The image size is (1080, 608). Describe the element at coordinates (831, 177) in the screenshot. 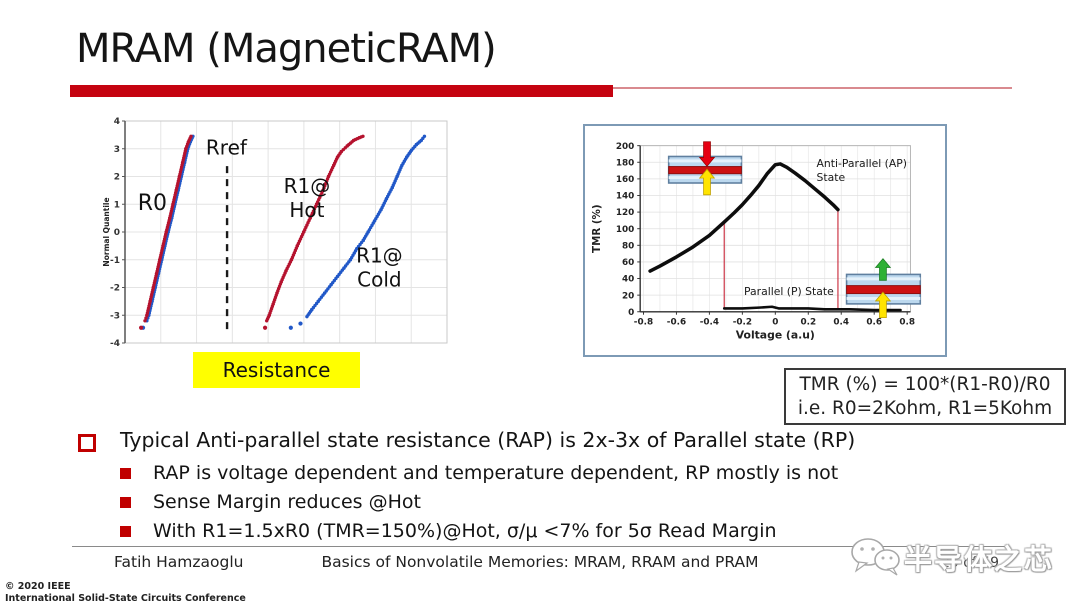

I see `svg-text: State` at that location.